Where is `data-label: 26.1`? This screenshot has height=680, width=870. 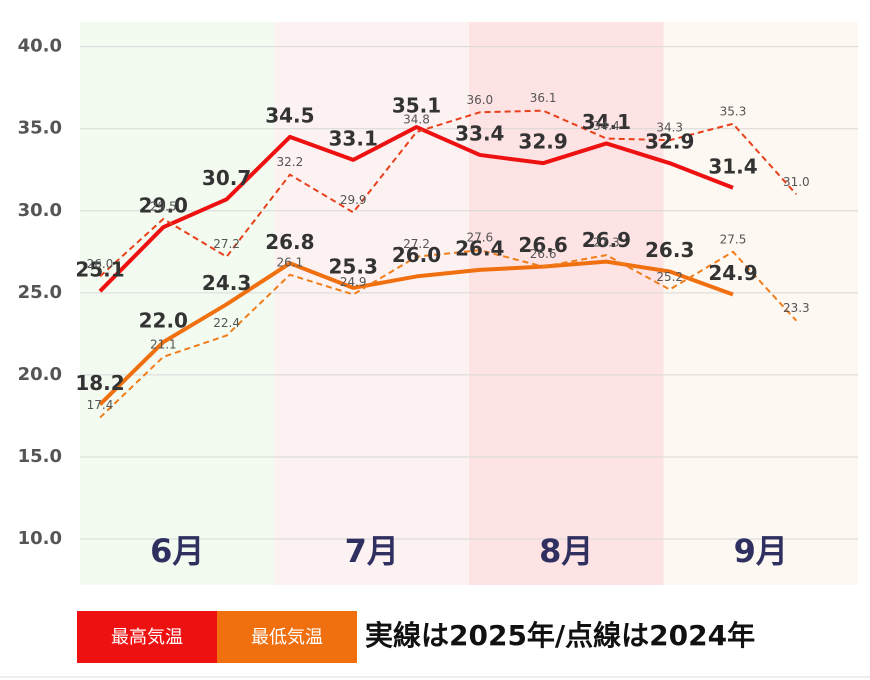 data-label: 26.1 is located at coordinates (290, 262).